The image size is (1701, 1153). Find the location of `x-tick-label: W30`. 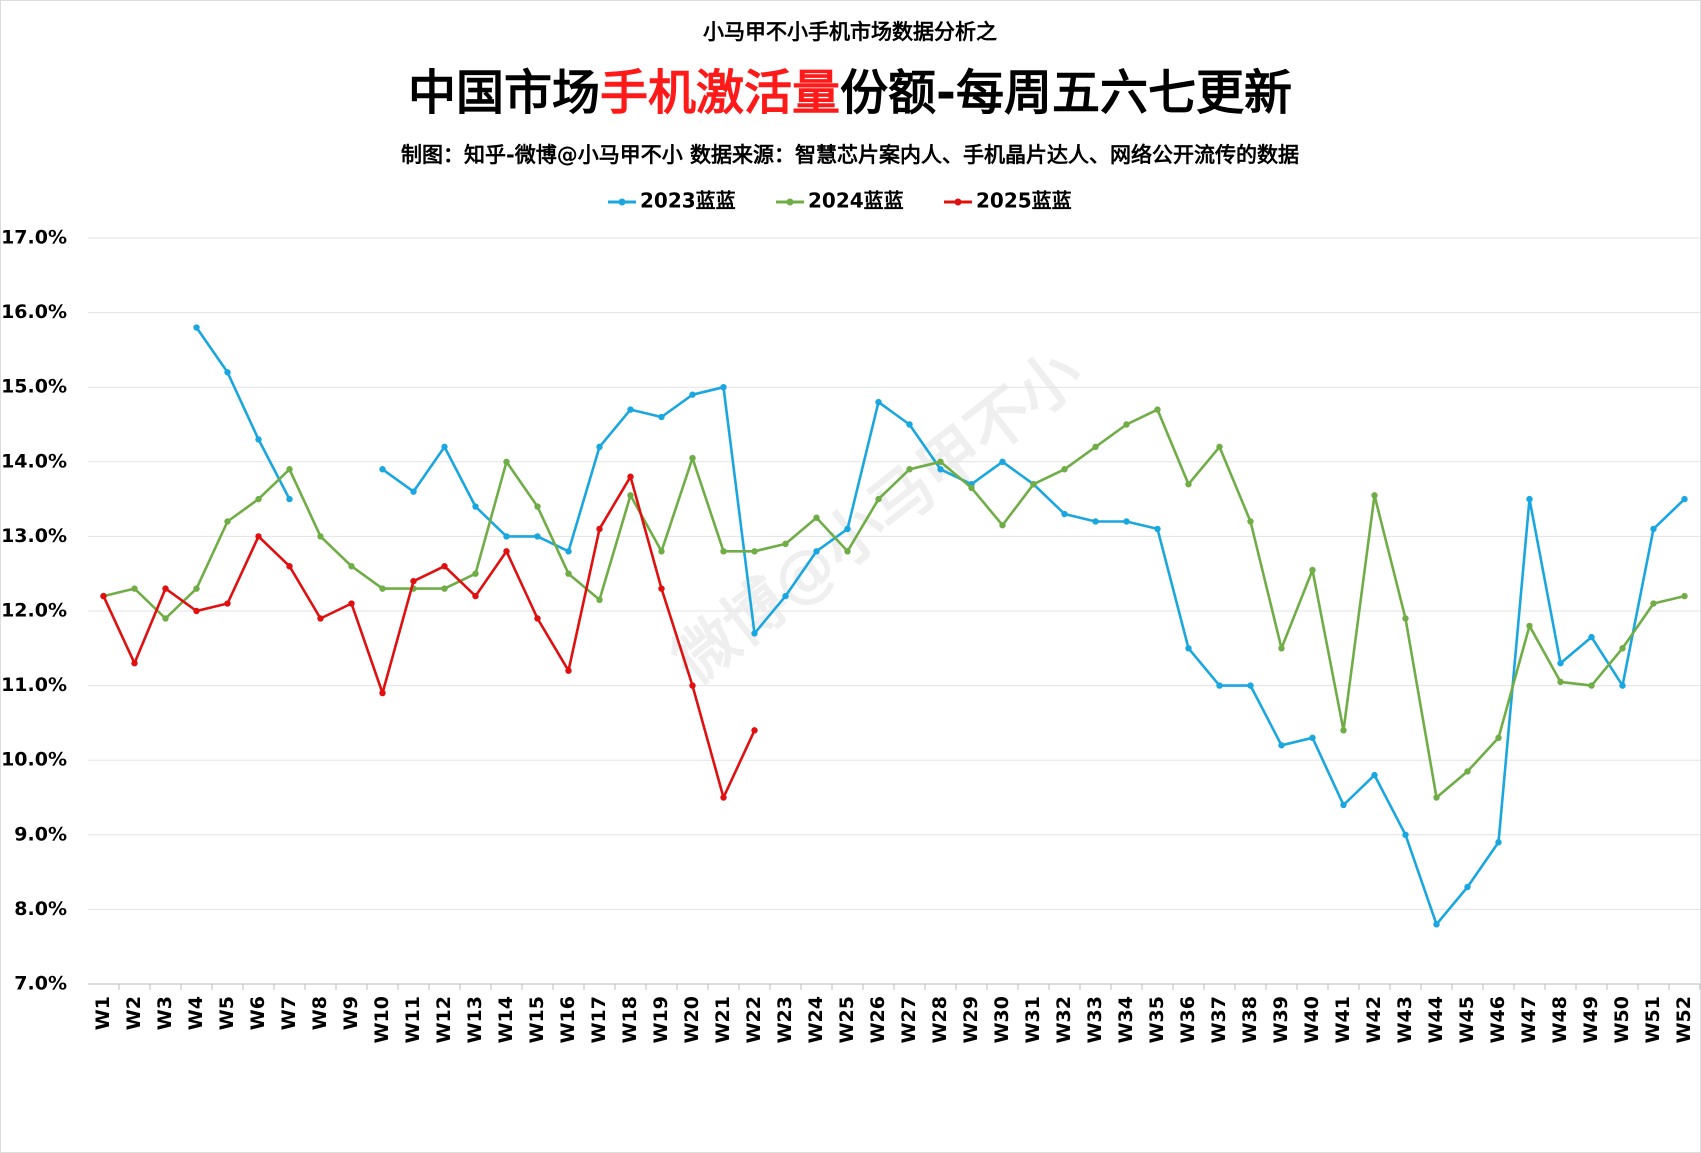

x-tick-label: W30 is located at coordinates (1002, 1019).